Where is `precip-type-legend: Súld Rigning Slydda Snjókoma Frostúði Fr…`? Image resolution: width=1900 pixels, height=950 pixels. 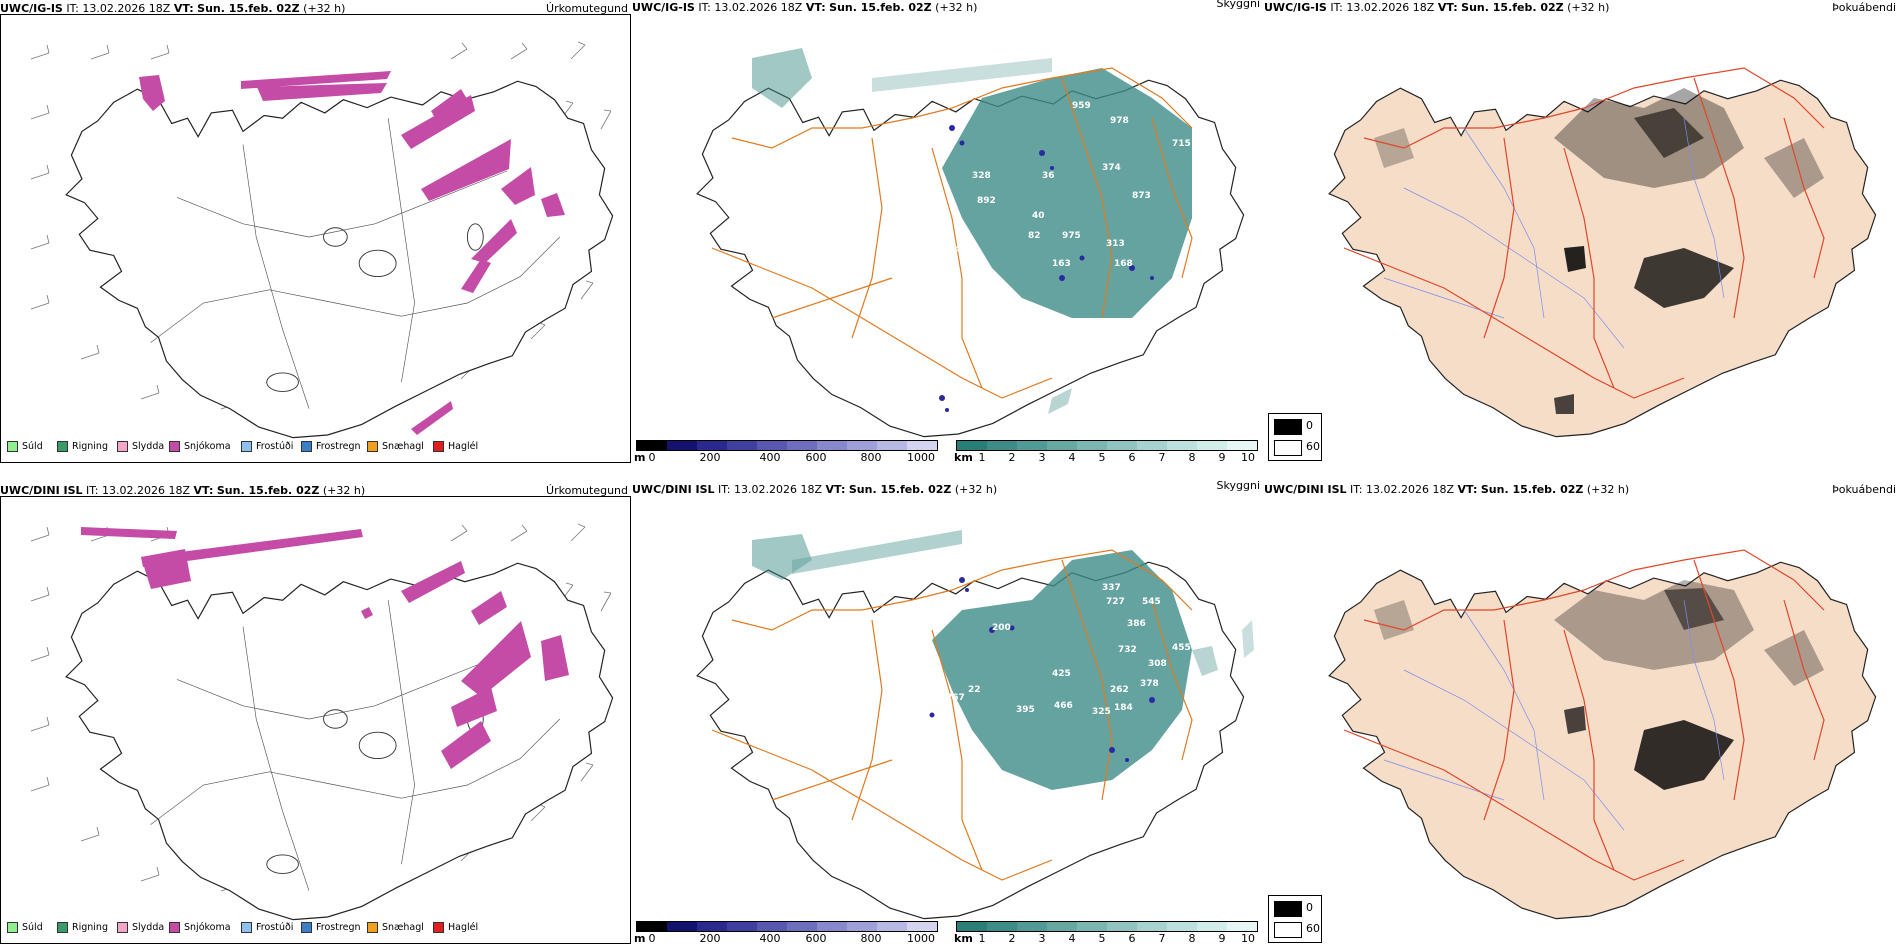
precip-type-legend: Súld Rigning Slydda Snjókoma Frostúði Fr… is located at coordinates (317, 448).